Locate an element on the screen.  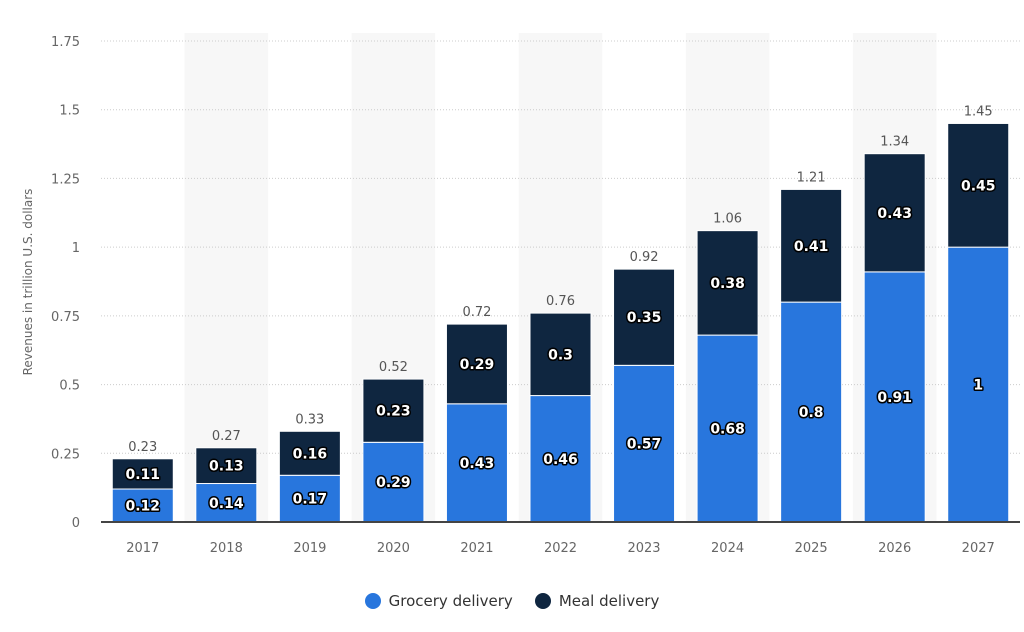
x-tick-label: 2025 is located at coordinates (811, 548).